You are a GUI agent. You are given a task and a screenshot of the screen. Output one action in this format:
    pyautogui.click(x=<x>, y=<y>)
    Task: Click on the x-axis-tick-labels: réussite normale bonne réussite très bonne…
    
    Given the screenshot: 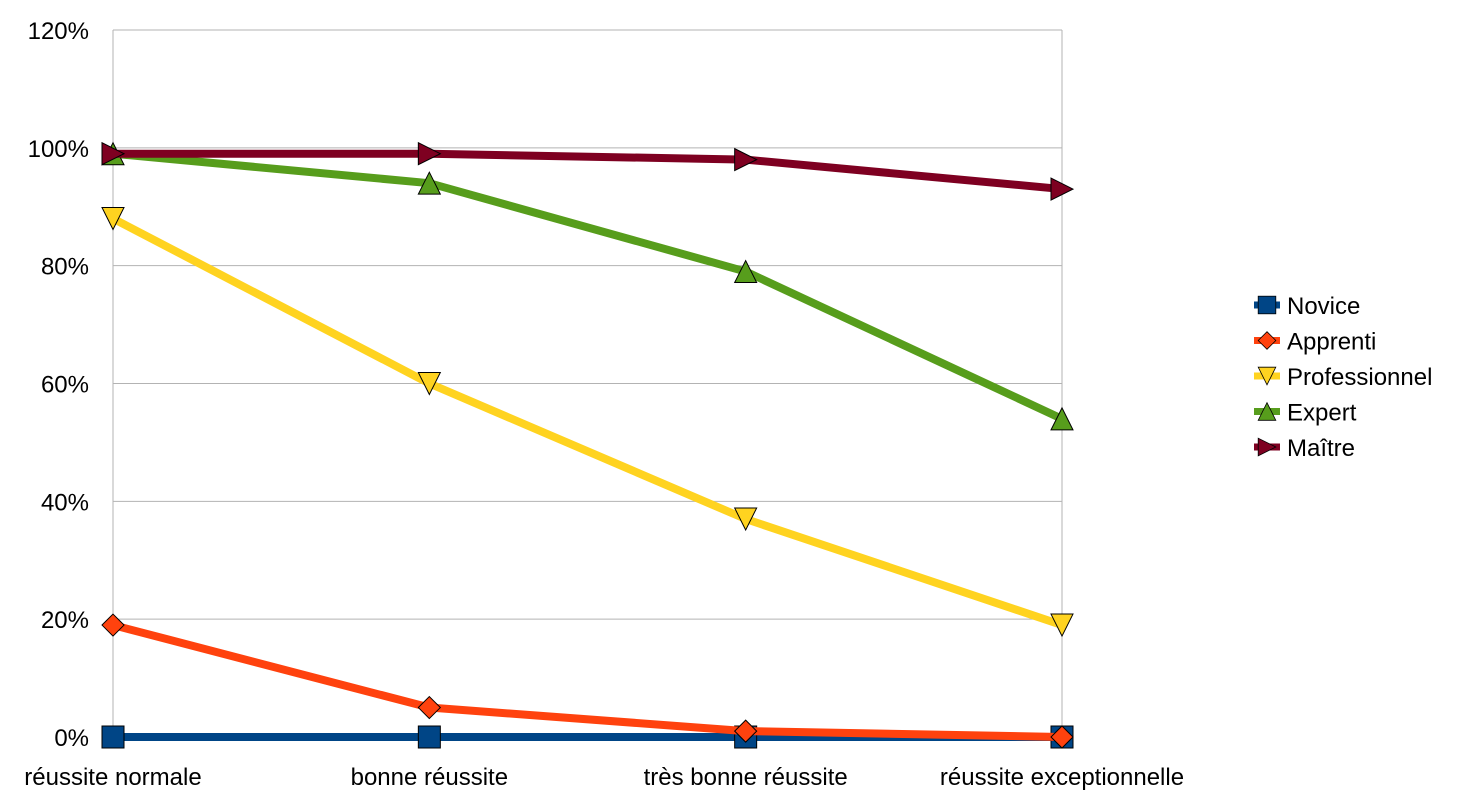 What is the action you would take?
    pyautogui.click(x=604, y=777)
    